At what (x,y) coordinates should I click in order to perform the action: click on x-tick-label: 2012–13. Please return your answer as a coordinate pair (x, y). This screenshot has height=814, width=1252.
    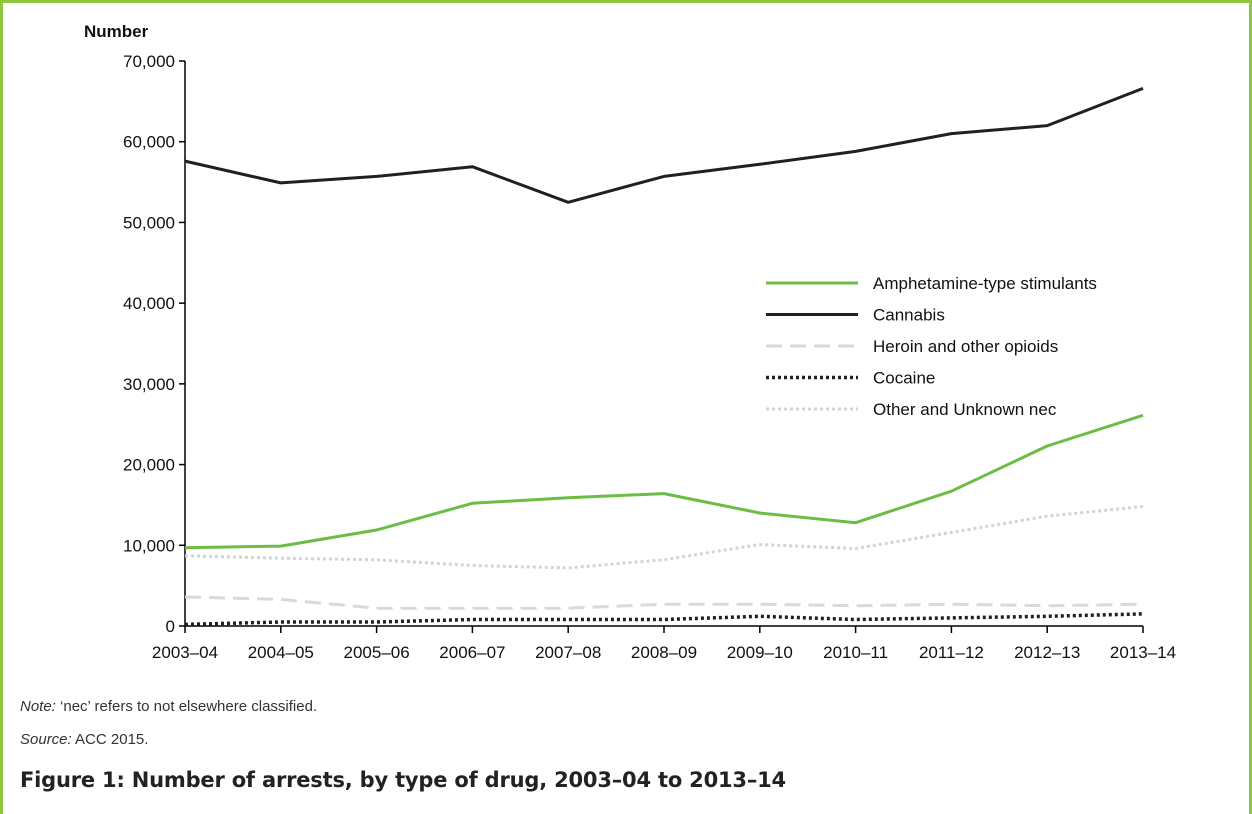
    Looking at the image, I should click on (1047, 652).